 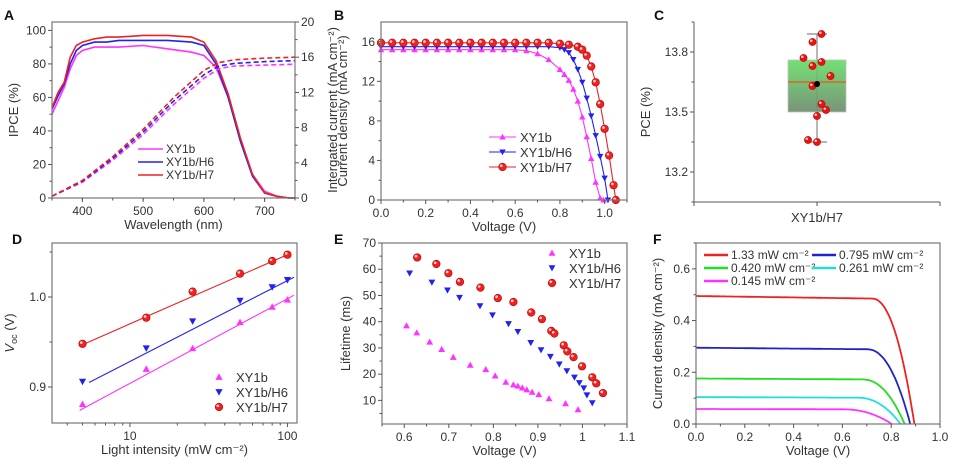 I want to click on y-tick-label: 100, so click(x=36, y=30).